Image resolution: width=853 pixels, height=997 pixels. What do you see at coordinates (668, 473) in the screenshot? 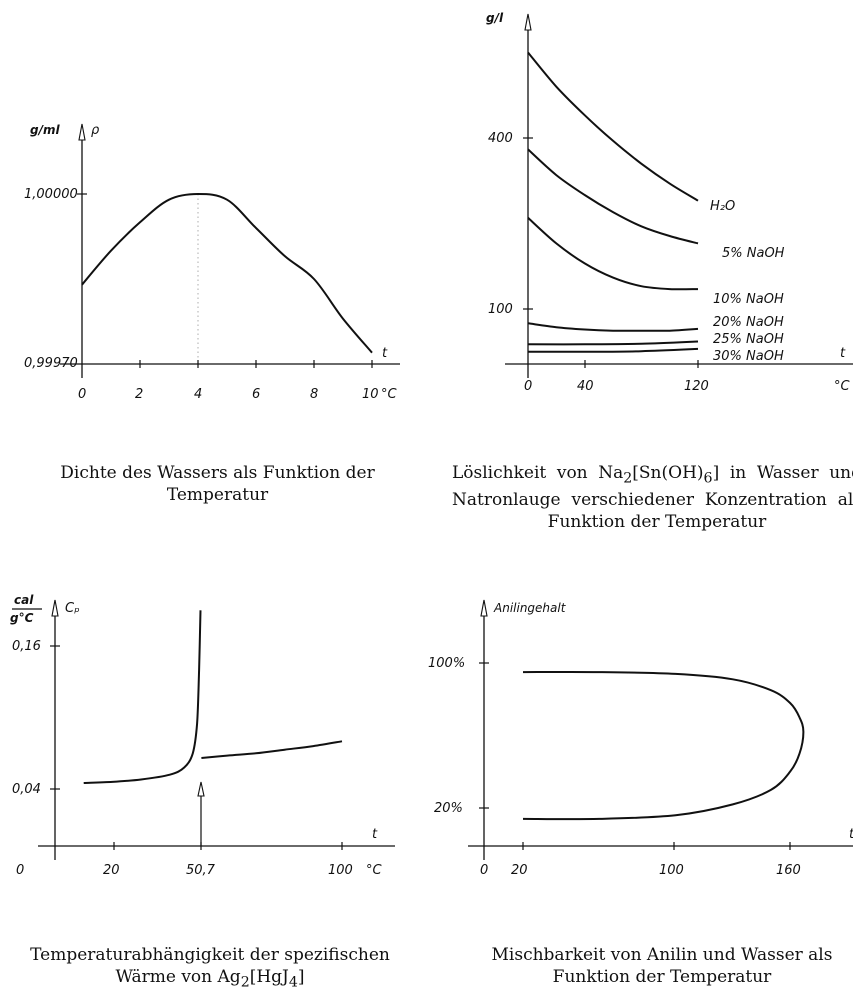
I see `solubility-caption-mid: [Sn(OH)` at bounding box center [668, 473].